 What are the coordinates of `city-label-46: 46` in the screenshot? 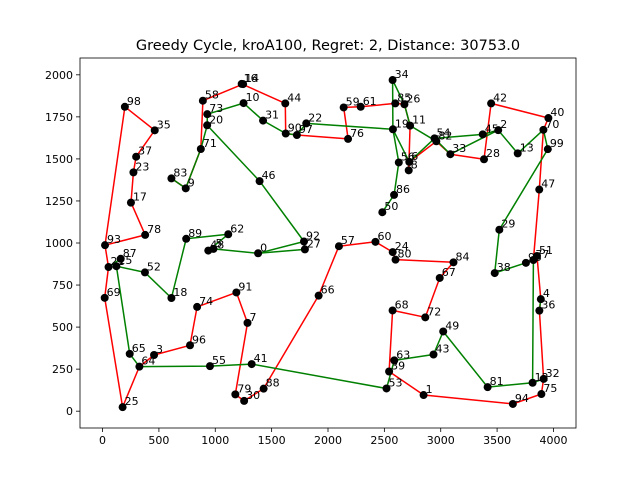 It's located at (269, 175).